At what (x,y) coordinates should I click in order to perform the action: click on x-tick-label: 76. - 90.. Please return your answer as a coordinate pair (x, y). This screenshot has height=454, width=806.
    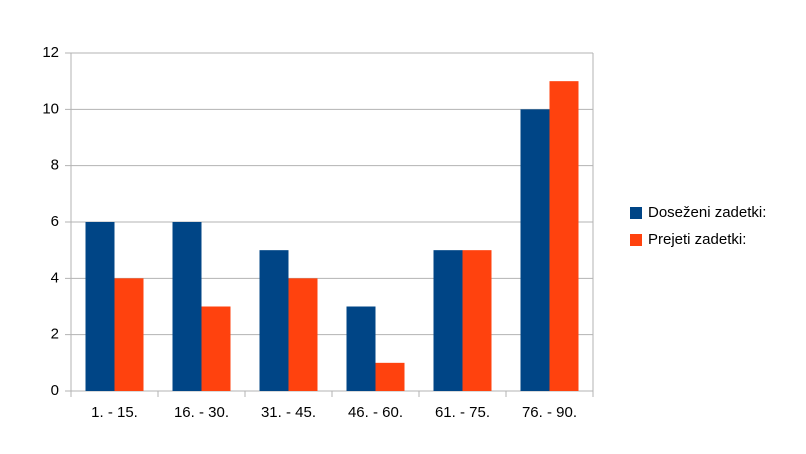
    Looking at the image, I should click on (549, 412).